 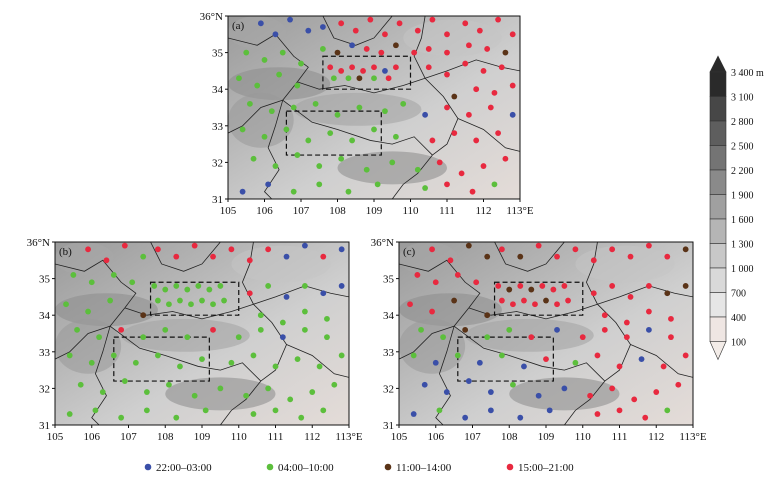 What do you see at coordinates (546, 468) in the screenshot?
I see `legend-label: 15:00–21:00` at bounding box center [546, 468].